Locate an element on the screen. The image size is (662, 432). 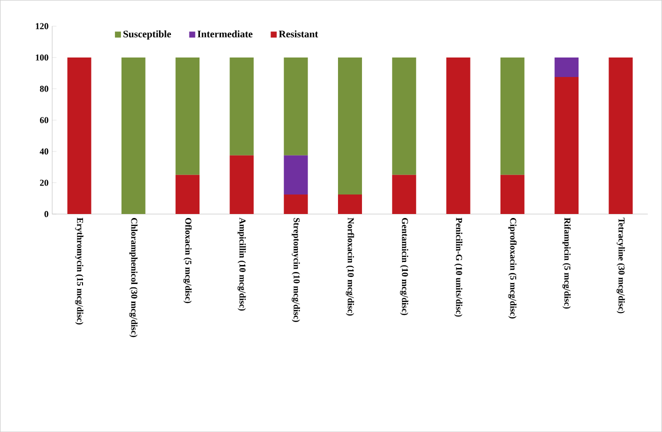
y-tick-label: 40 is located at coordinates (44, 151).